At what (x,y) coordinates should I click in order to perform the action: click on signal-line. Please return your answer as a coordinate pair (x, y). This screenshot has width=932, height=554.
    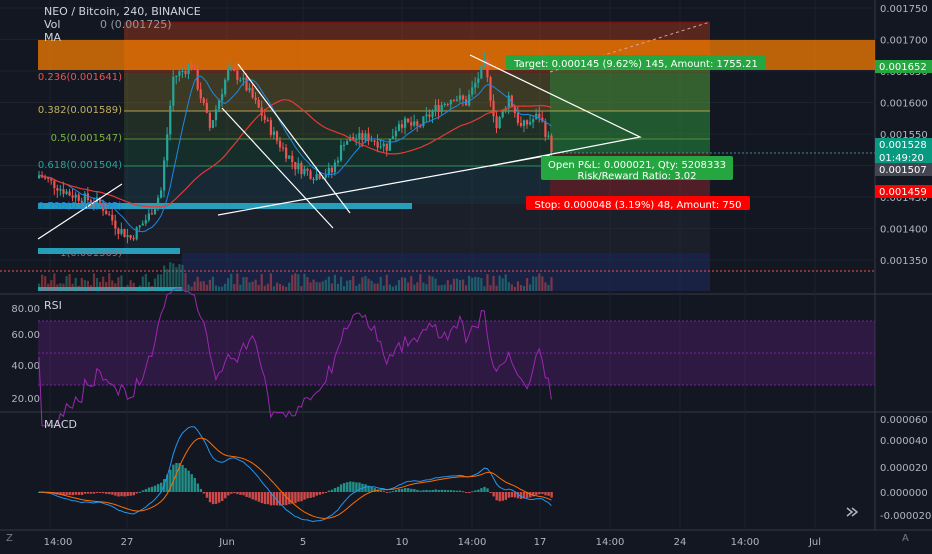
    Looking at the image, I should click on (295, 478).